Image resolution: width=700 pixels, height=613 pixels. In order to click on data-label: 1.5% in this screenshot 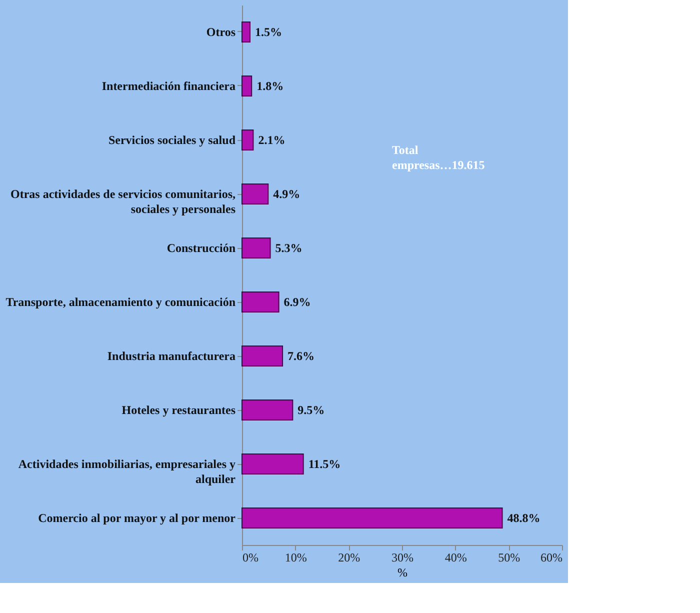, I will do `click(268, 32)`.